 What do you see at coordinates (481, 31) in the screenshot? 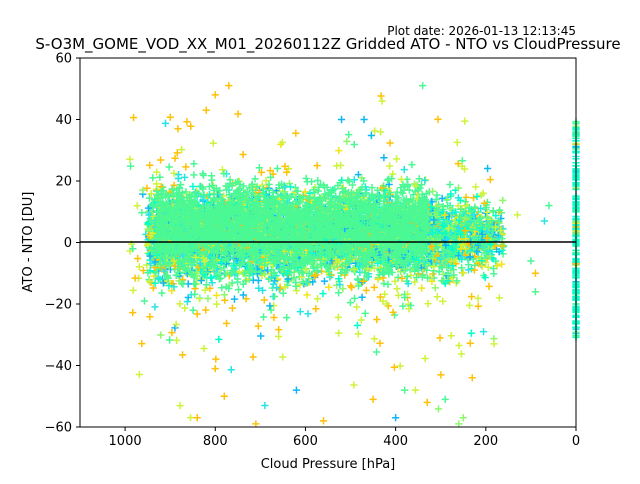
I see `plot-date: Plot date: 2026-01-13 12:13:45` at bounding box center [481, 31].